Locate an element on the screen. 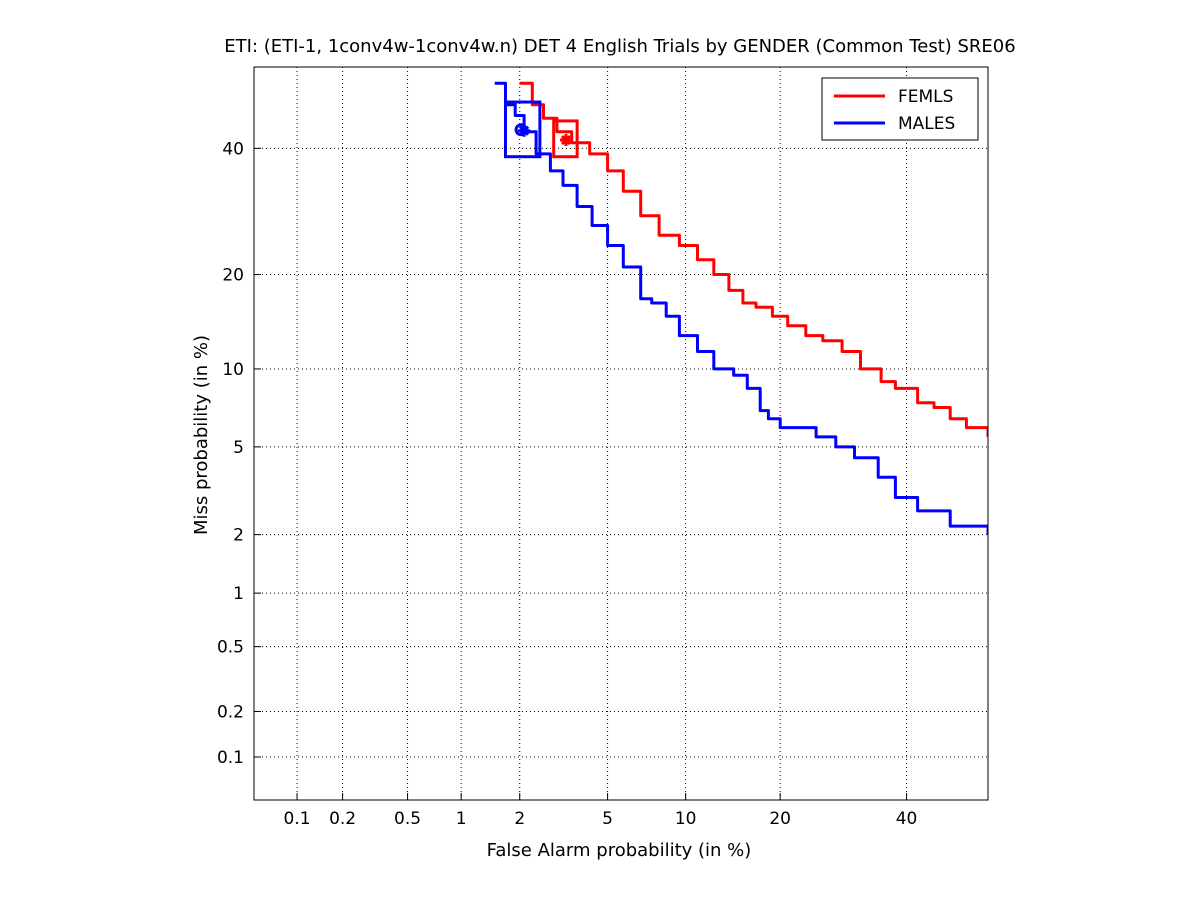  act-dcf-box-males is located at coordinates (522, 129).